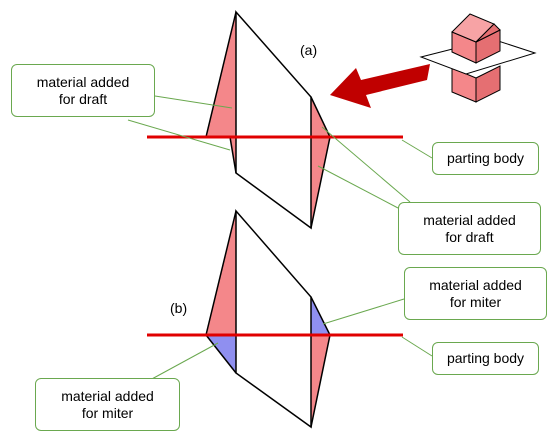 This screenshot has width=556, height=443. I want to click on callout-parting-top: parting body, so click(485, 158).